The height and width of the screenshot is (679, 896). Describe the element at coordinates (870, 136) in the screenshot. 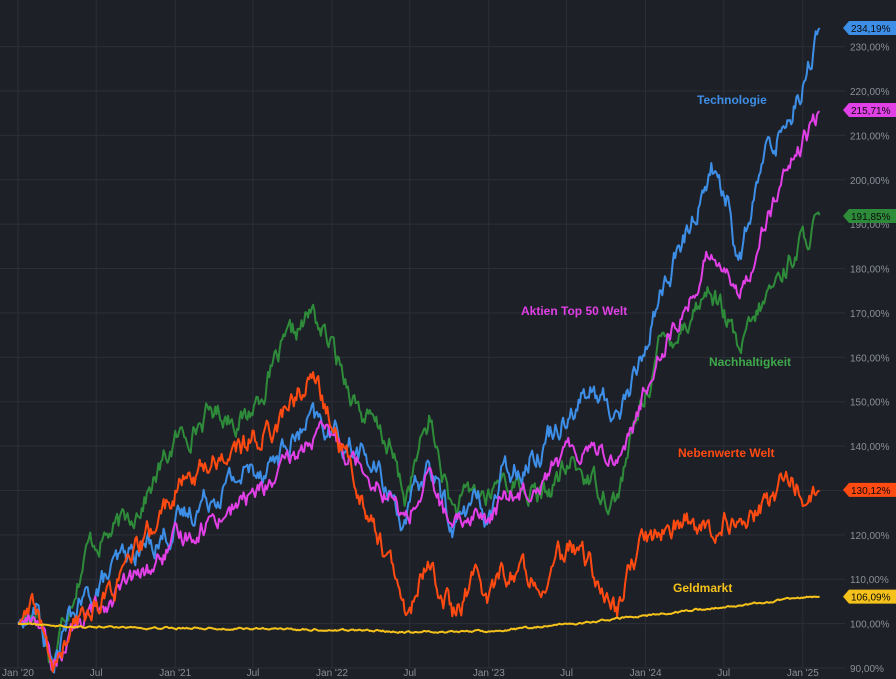

I see `y-tick-label: 210,00%` at that location.